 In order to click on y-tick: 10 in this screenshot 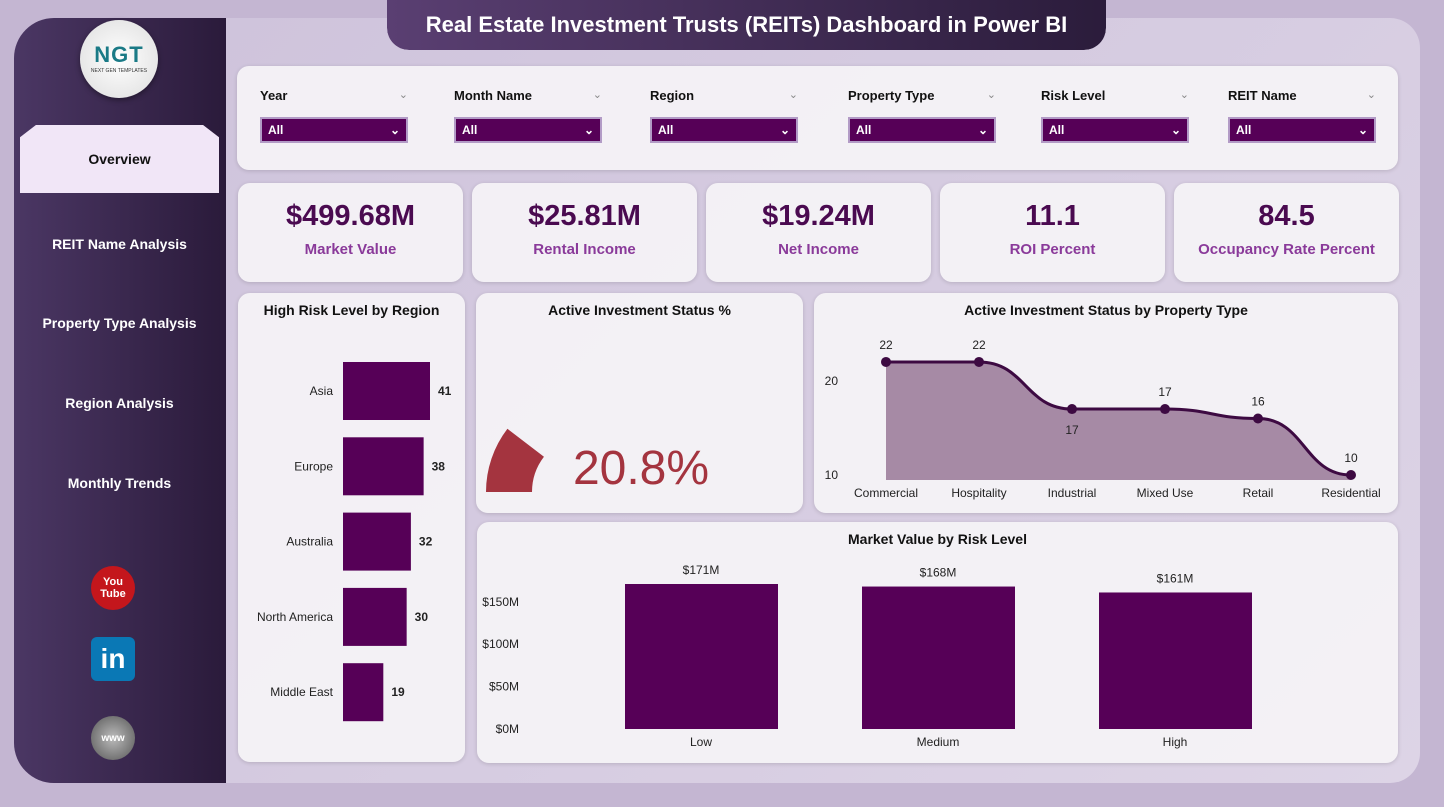, I will do `click(832, 475)`.